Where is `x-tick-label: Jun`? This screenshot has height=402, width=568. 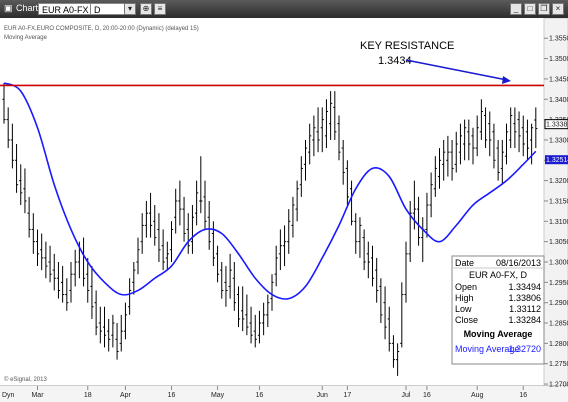 x-tick-label: Jun is located at coordinates (322, 395).